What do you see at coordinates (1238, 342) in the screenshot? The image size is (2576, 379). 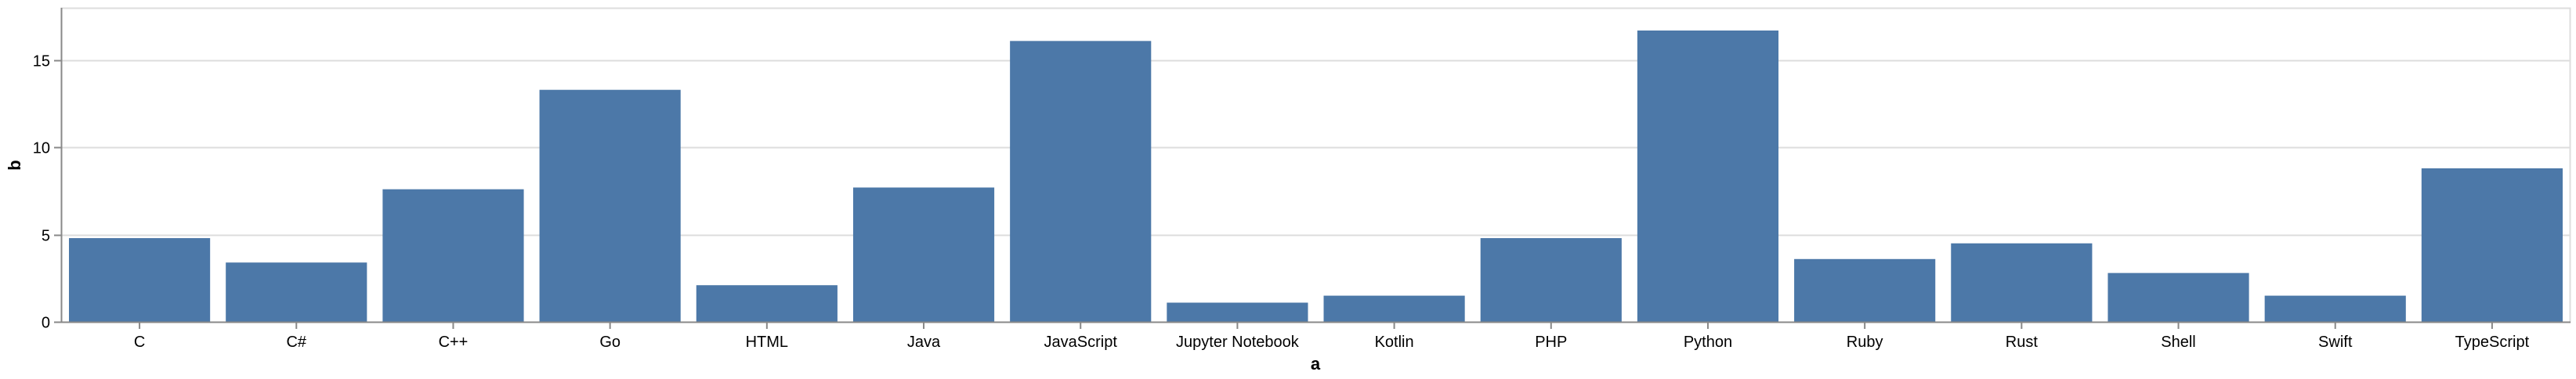 I see `x-tick-label: Jupyter Notebook` at bounding box center [1238, 342].